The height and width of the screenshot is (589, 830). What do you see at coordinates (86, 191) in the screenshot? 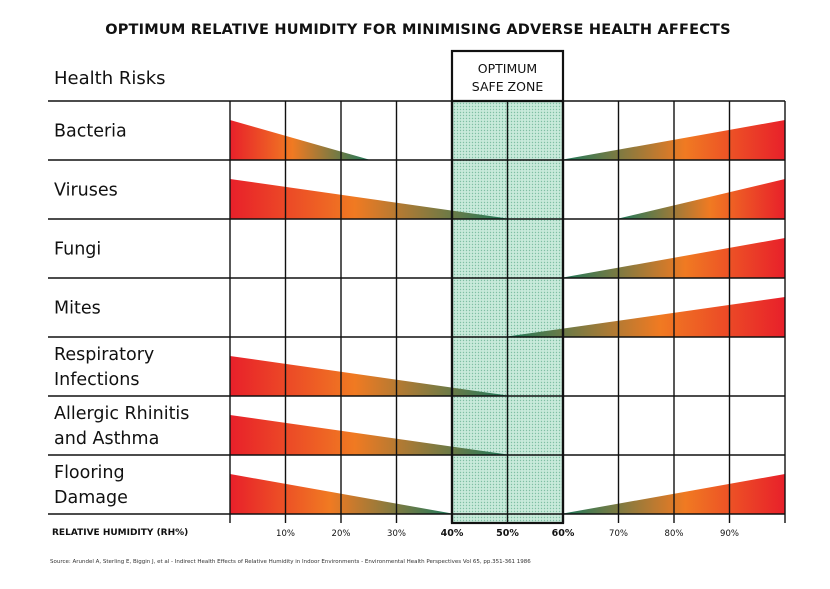
I see `row-label: Viruses` at bounding box center [86, 191].